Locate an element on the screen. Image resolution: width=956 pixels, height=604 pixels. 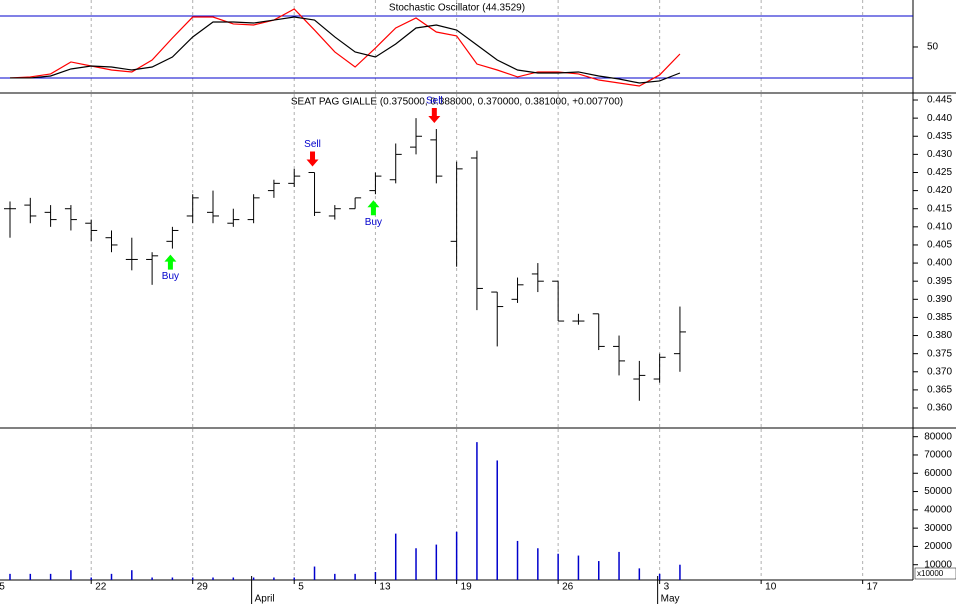
chart-title: Stochastic Oscillator (44.3529) is located at coordinates (457, 8).